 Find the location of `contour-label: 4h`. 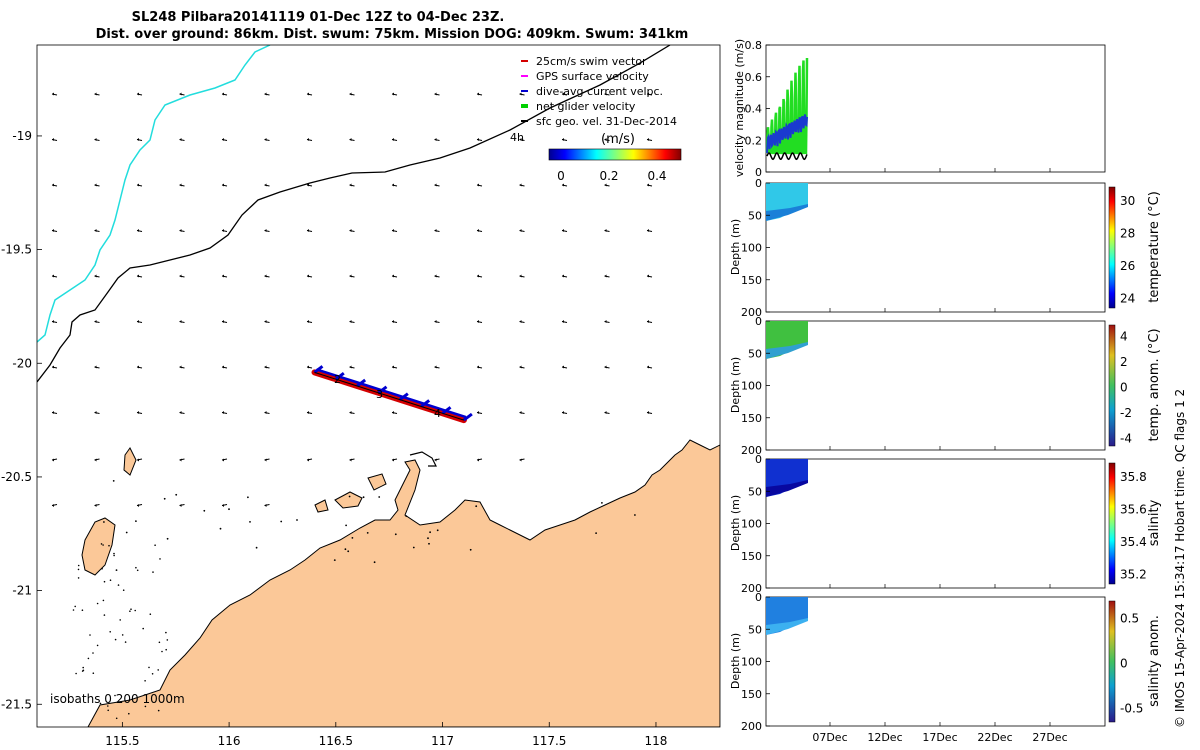

contour-label: 4h is located at coordinates (517, 137).